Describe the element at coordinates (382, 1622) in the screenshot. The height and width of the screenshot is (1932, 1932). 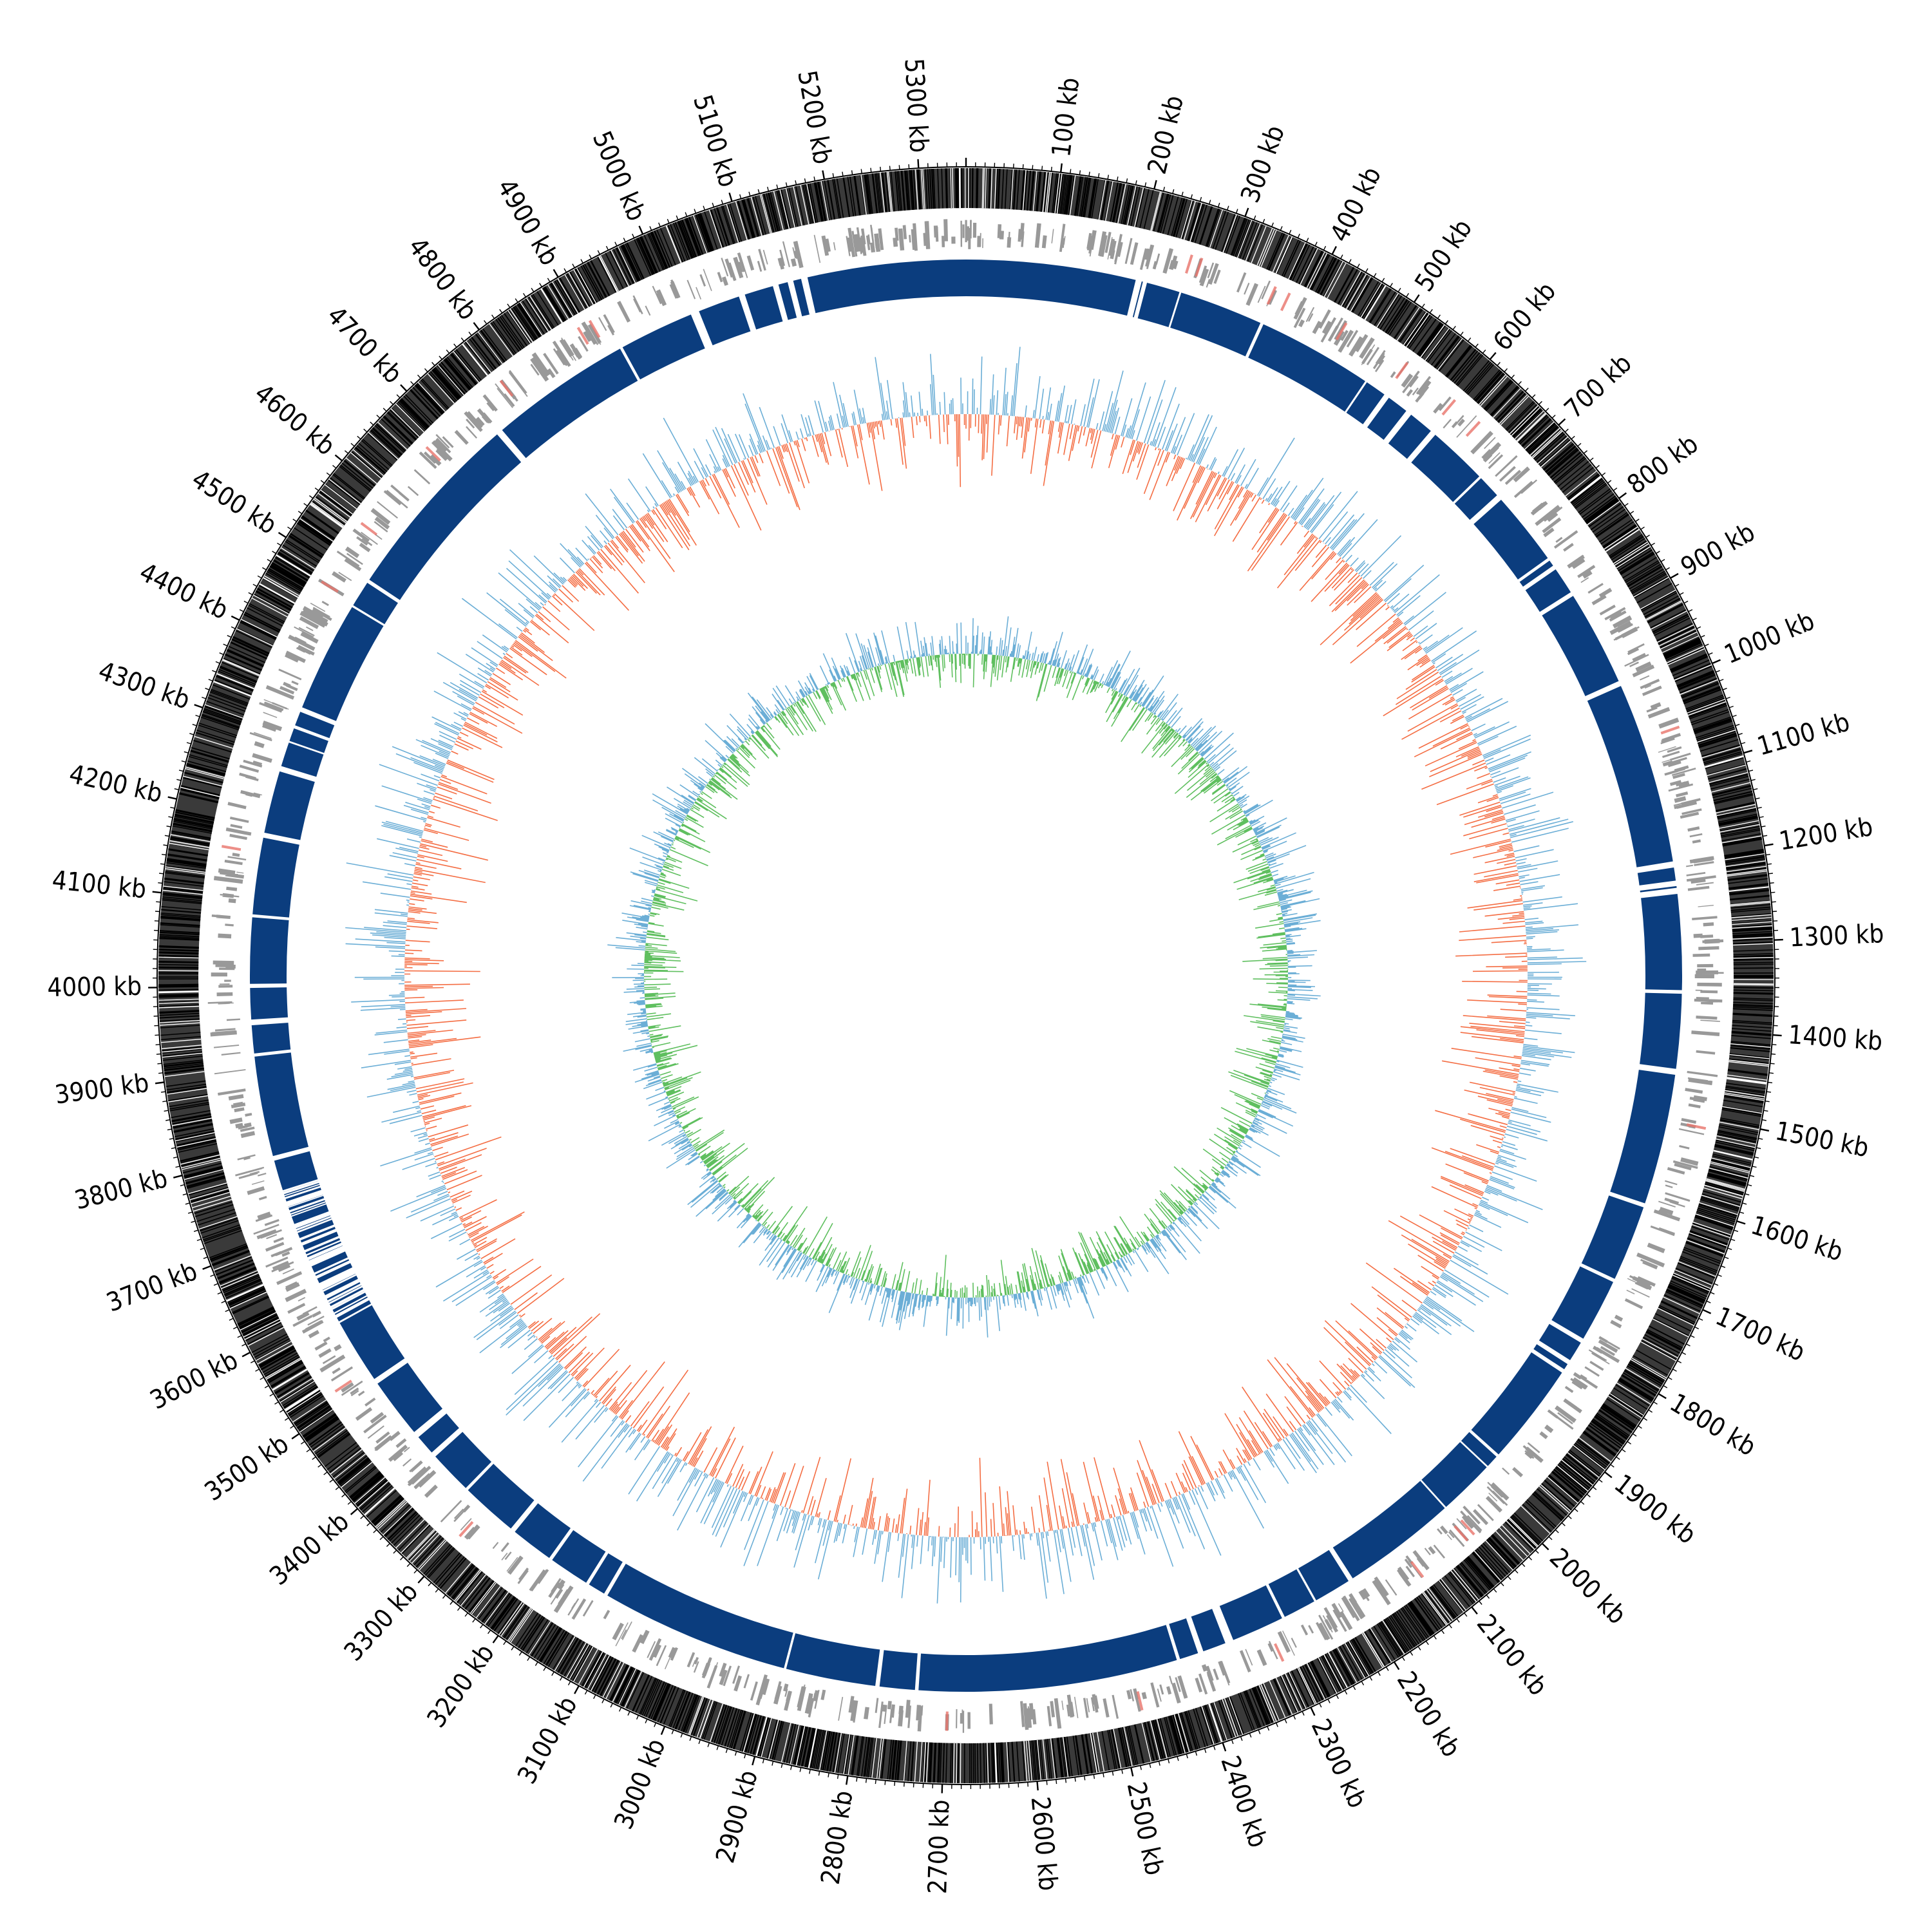
I see `scale-label-3300: 3300 kb` at that location.